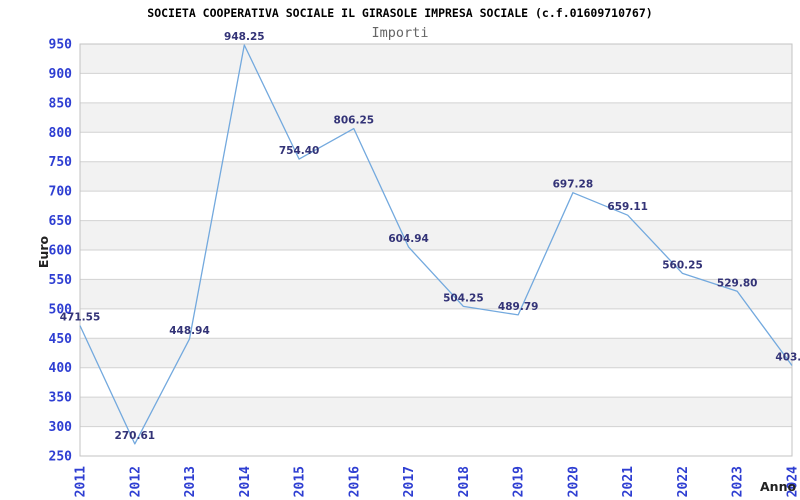 The image size is (800, 500). What do you see at coordinates (463, 298) in the screenshot?
I see `point-label: 504.25` at bounding box center [463, 298].